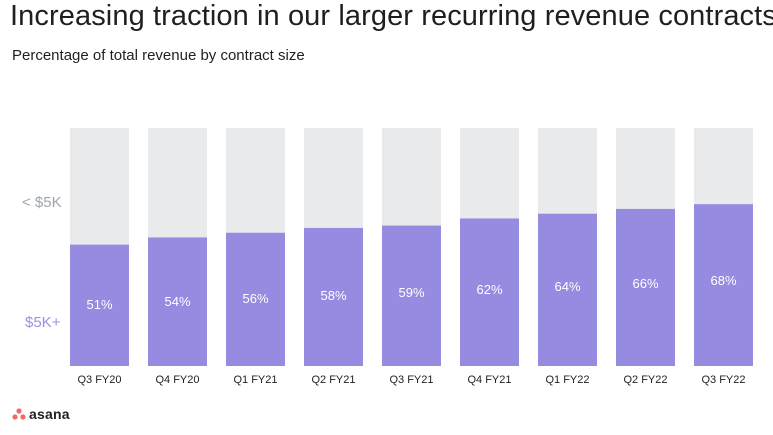  What do you see at coordinates (567, 286) in the screenshot?
I see `data-label: 64%` at bounding box center [567, 286].